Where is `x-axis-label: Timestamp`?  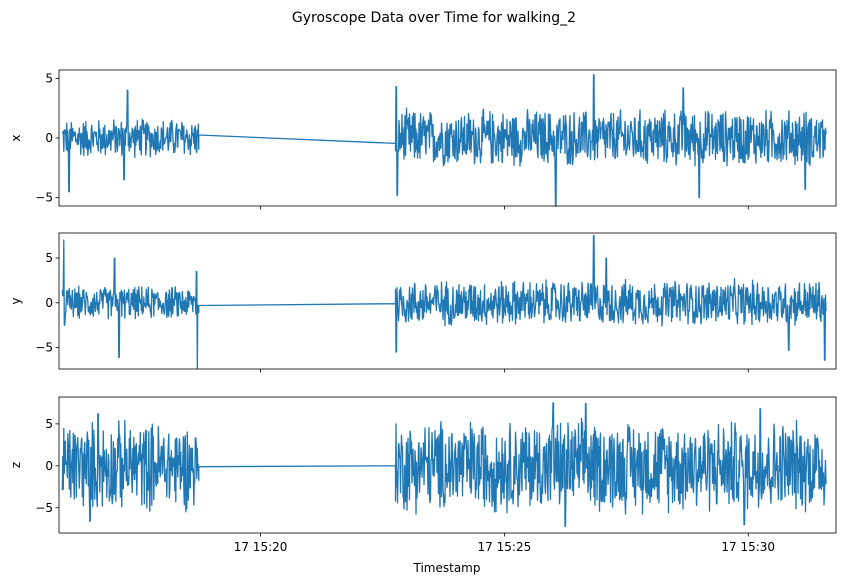 x-axis-label: Timestamp is located at coordinates (447, 568).